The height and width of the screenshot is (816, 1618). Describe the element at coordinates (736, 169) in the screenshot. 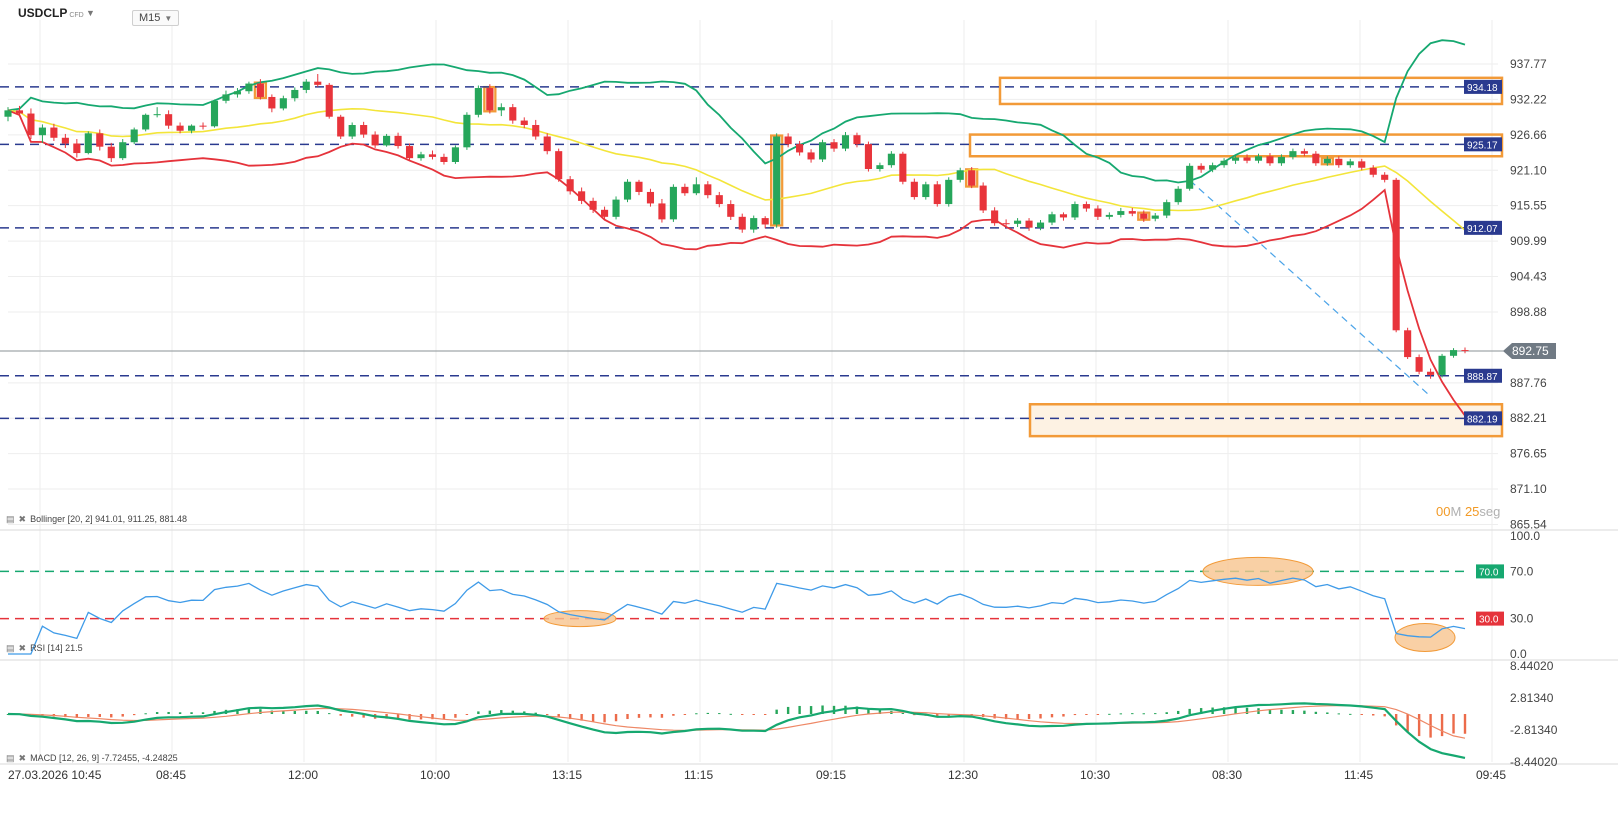

I see `bollinger-middle-band` at that location.